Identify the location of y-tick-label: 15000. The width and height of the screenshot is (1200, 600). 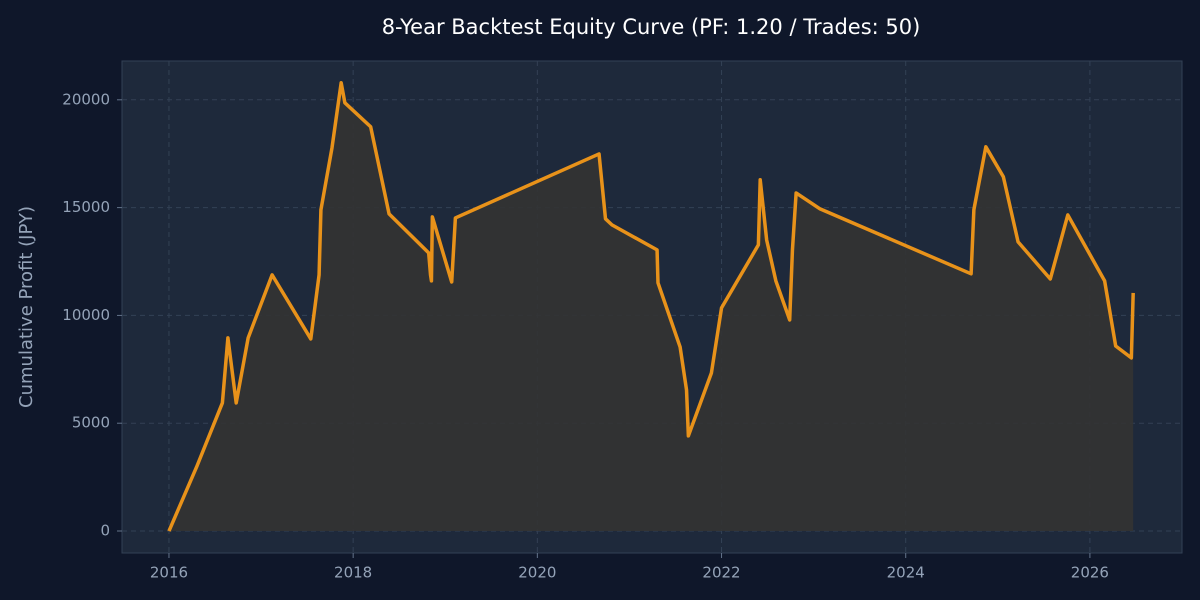
(86, 207).